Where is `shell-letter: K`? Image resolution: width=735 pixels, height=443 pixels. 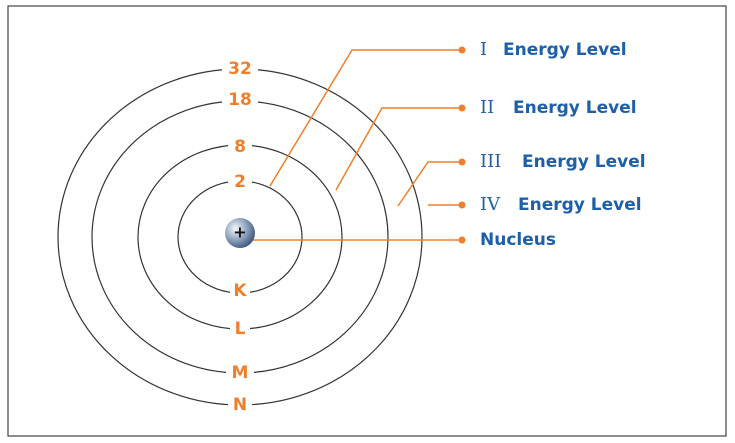 shell-letter: K is located at coordinates (240, 291).